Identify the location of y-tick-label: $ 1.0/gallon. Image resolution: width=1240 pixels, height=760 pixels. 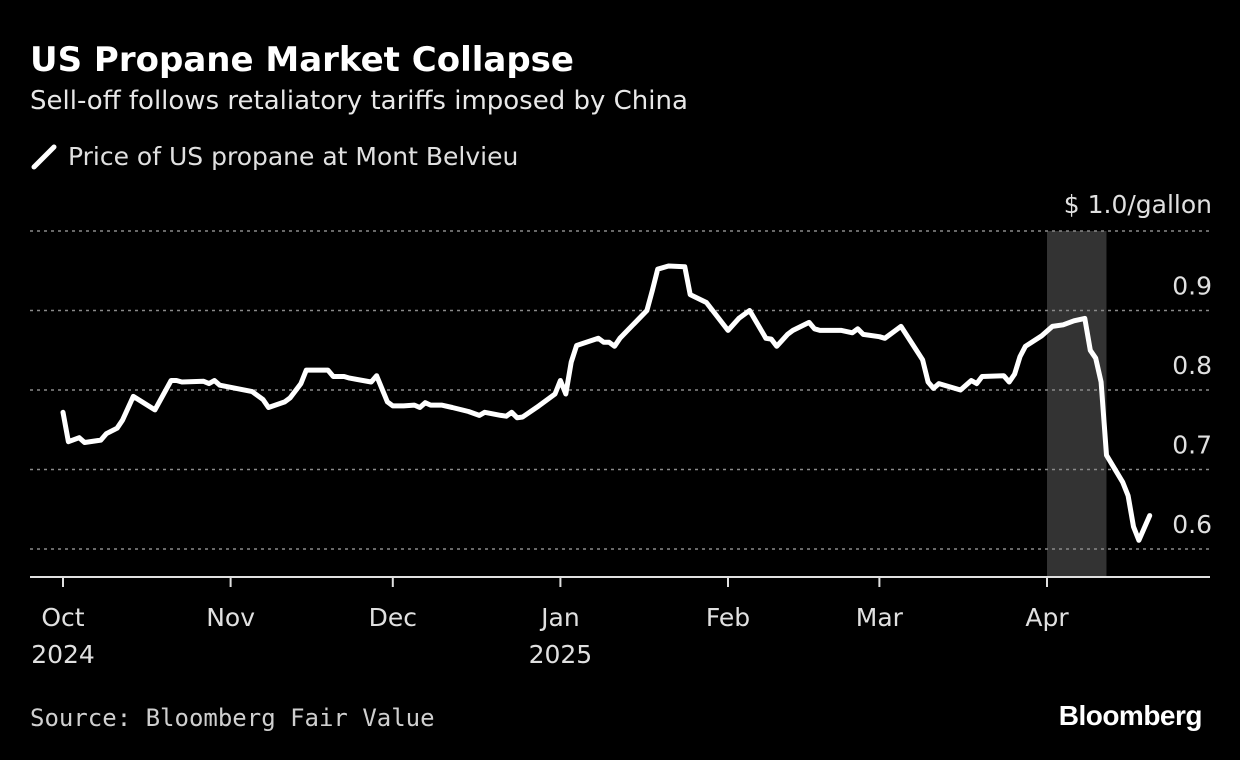
(1138, 204).